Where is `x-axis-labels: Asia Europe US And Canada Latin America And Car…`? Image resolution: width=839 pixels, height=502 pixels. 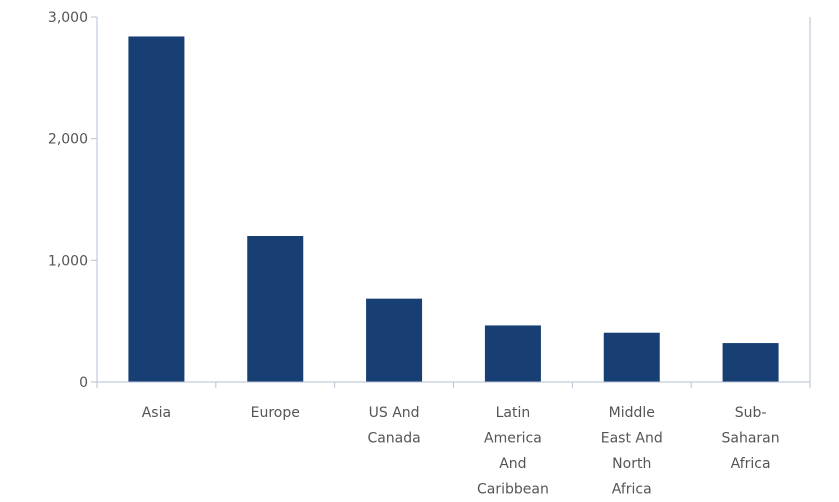
x-axis-labels: Asia Europe US And Canada Latin America And Car… is located at coordinates (461, 451).